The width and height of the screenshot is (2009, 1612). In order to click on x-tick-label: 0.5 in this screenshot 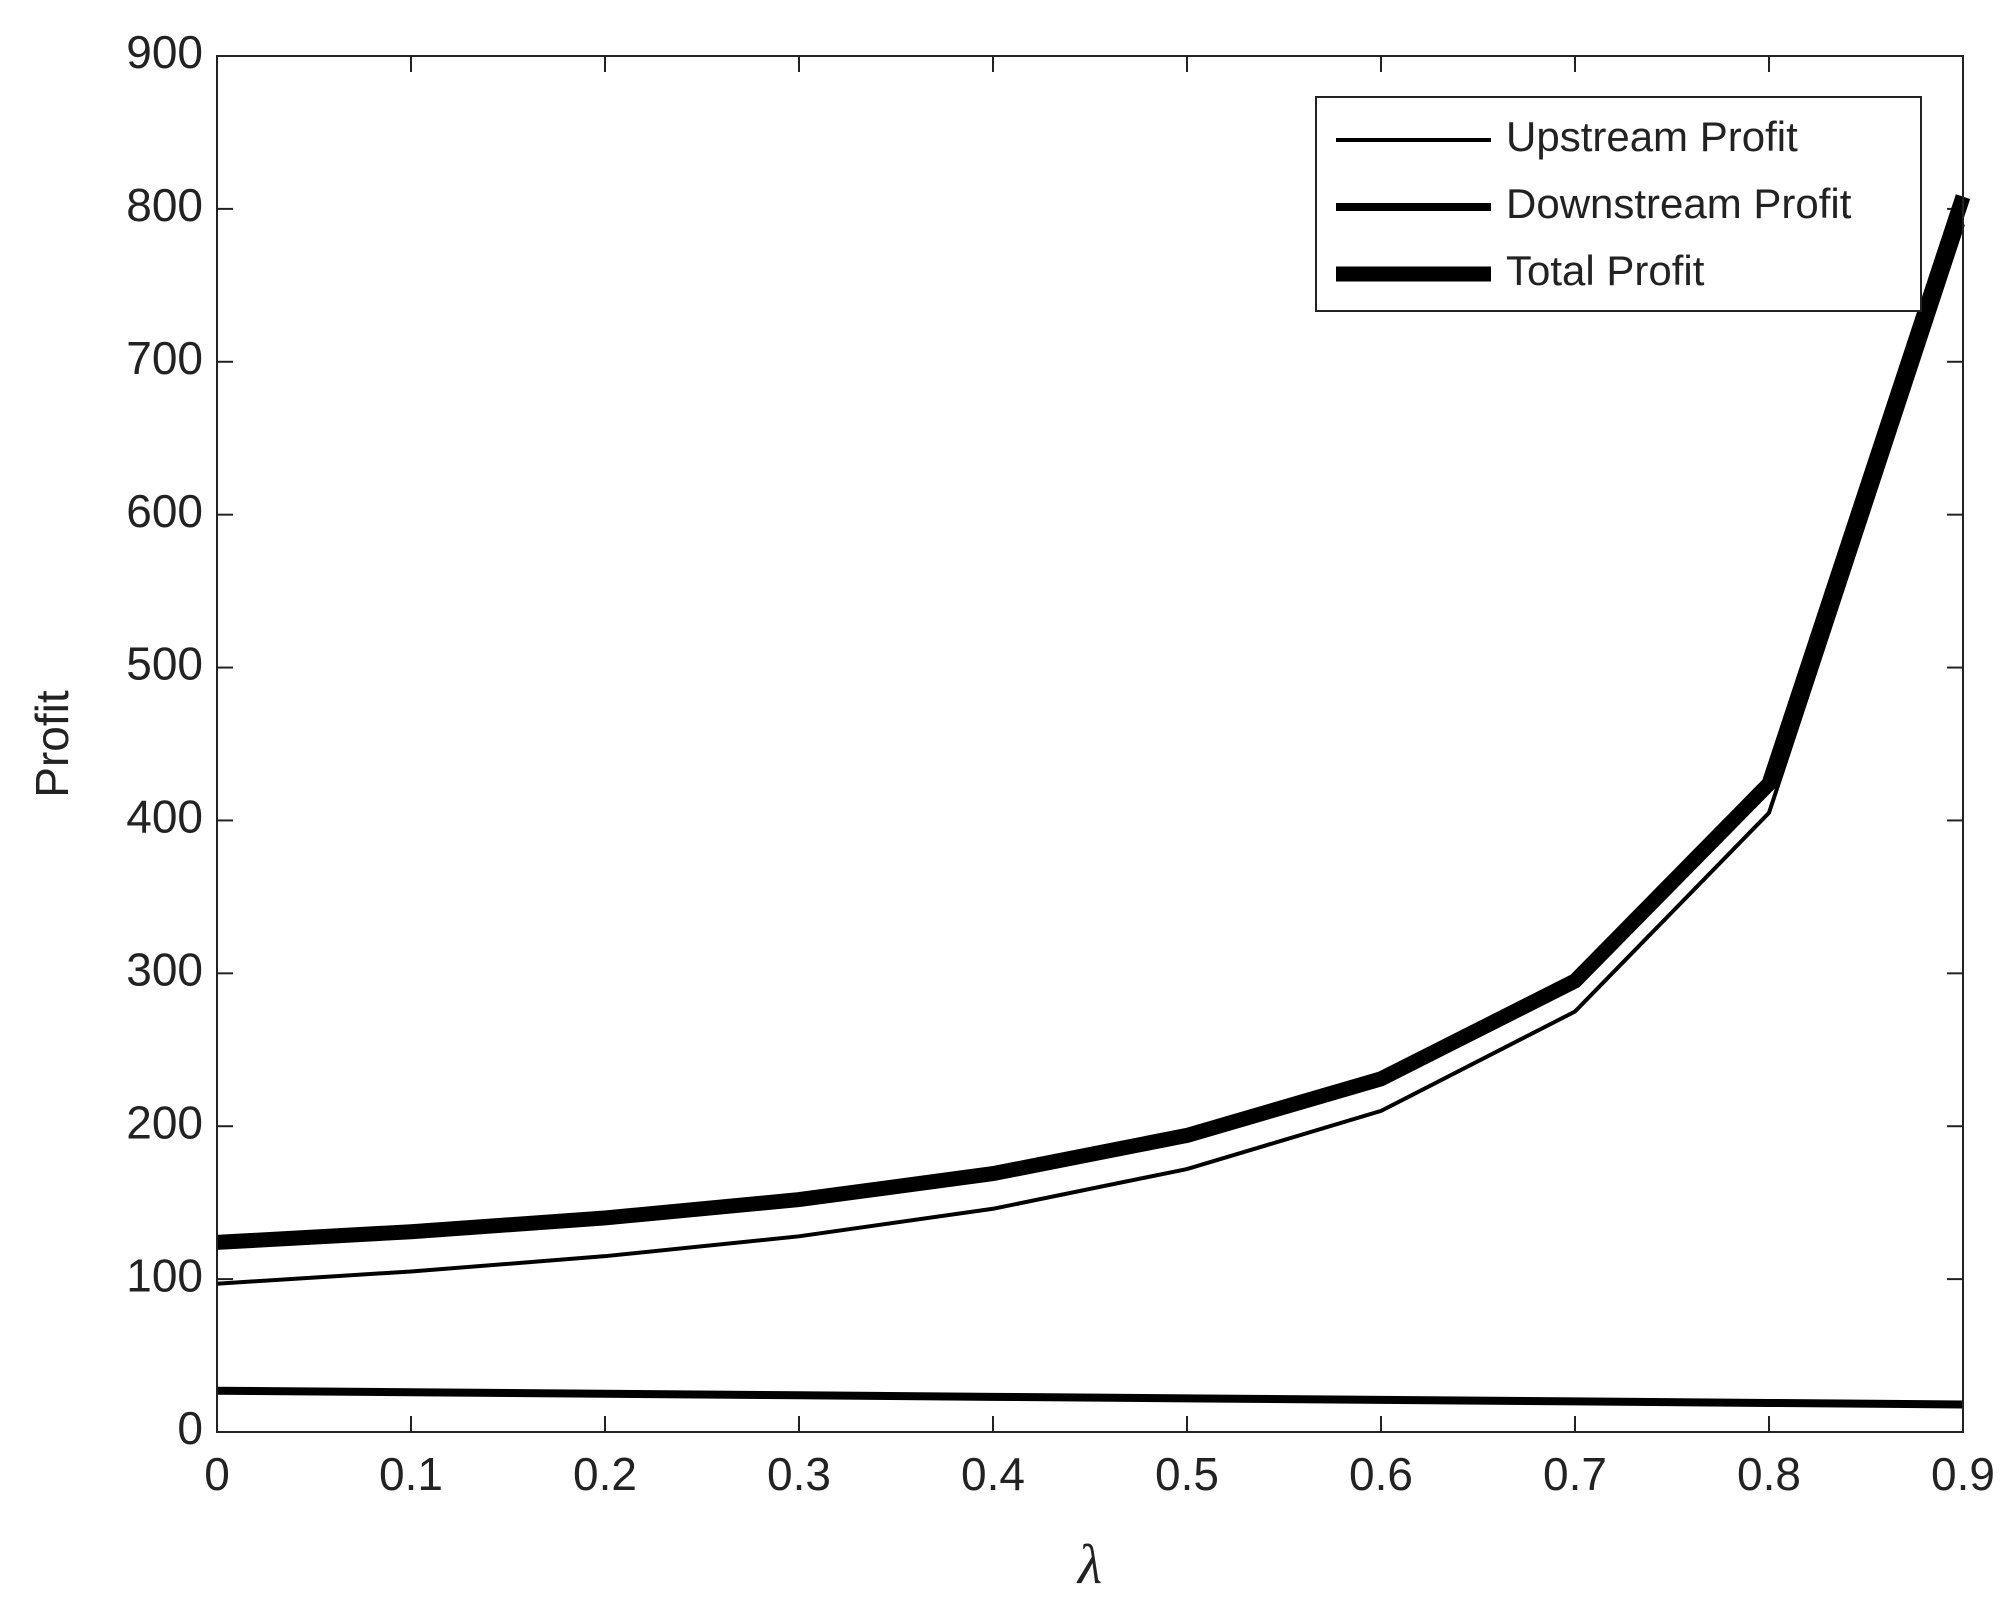, I will do `click(1187, 1474)`.